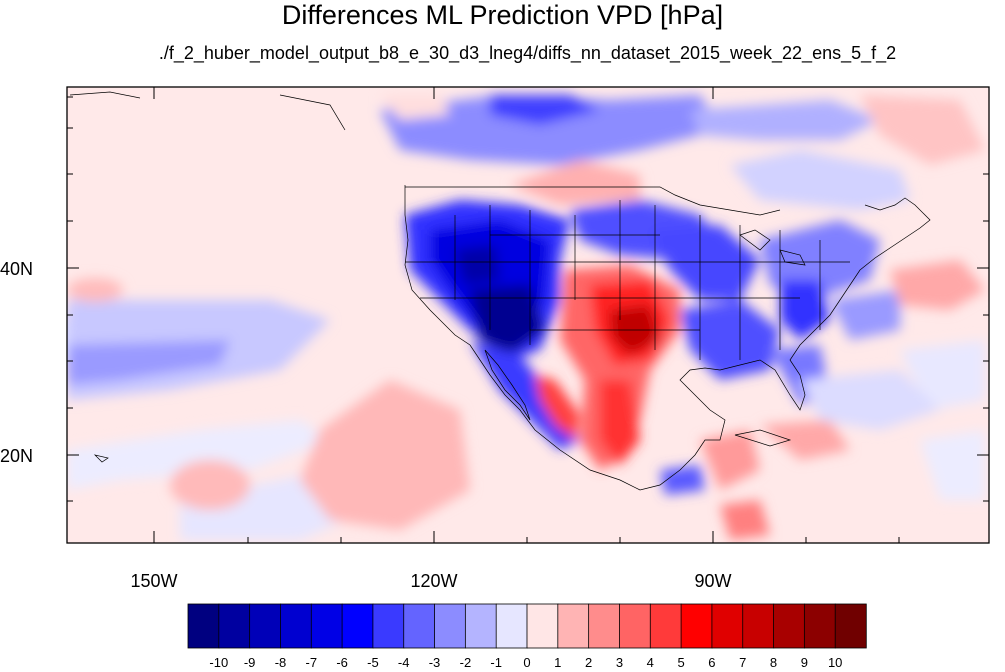 The image size is (1005, 672). What do you see at coordinates (17, 269) in the screenshot?
I see `lat-label-40n: 40N` at bounding box center [17, 269].